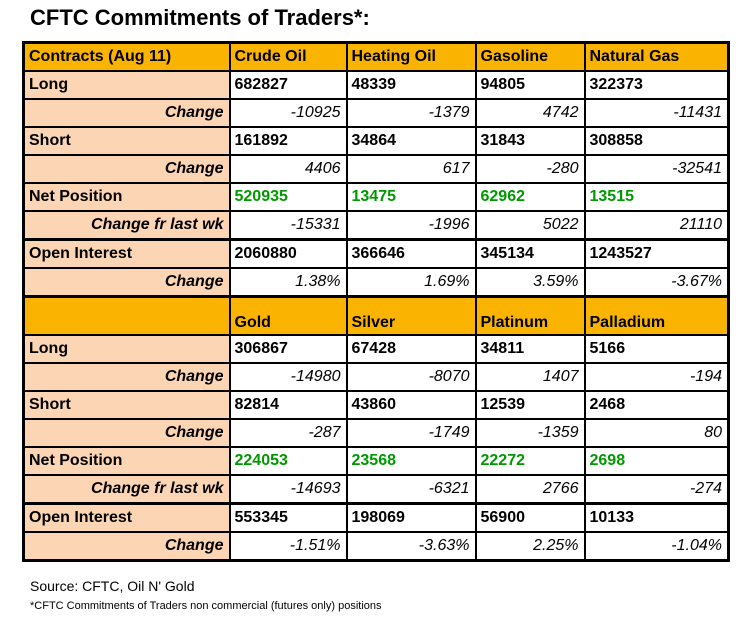 Image resolution: width=748 pixels, height=621 pixels. I want to click on cell-value: 1407, so click(530, 377).